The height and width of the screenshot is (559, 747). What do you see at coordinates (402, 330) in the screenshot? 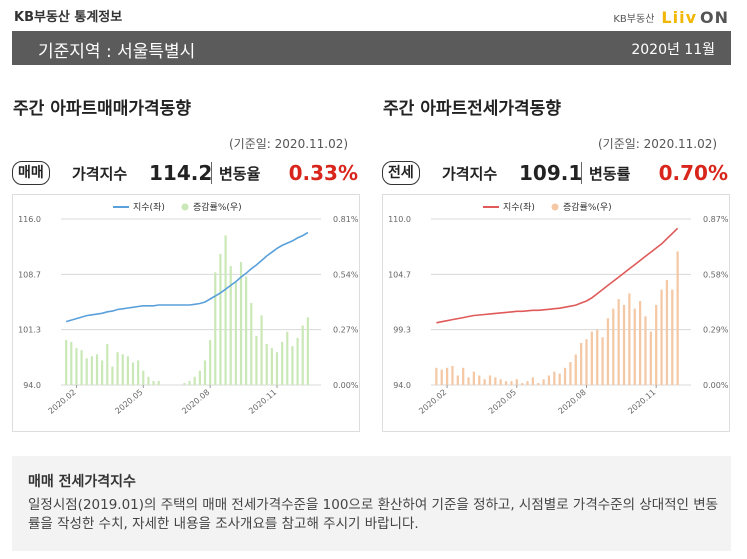
I see `y-left-tick-label: 99.3` at bounding box center [402, 330].